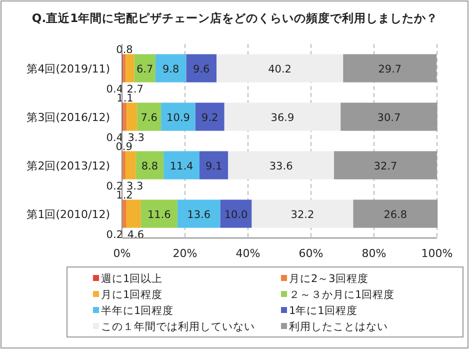 This screenshot has height=350, width=470. What do you see at coordinates (374, 253) in the screenshot?
I see `x-tick-label: 80%` at bounding box center [374, 253].